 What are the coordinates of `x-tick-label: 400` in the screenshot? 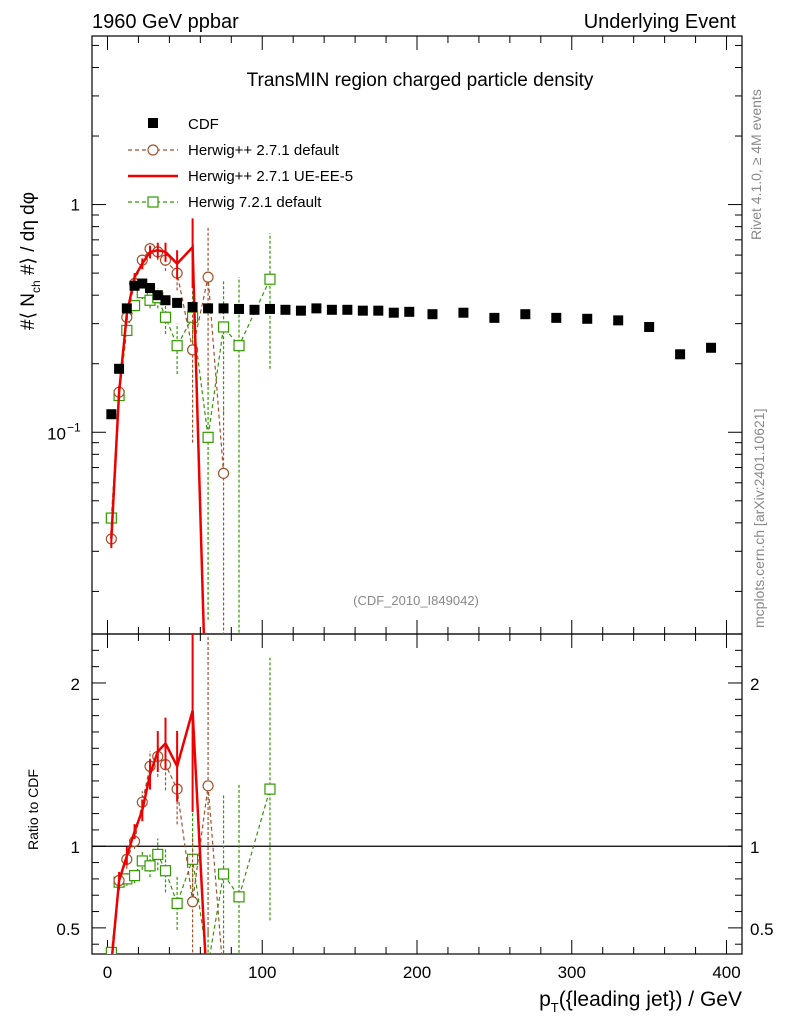 It's located at (726, 972).